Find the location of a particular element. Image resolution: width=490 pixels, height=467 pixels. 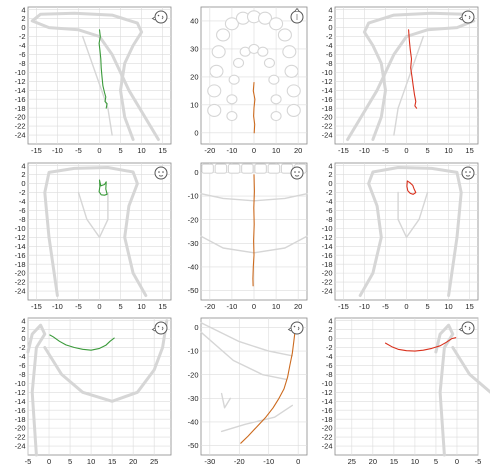

y-tick-label: -14 is located at coordinates (20, 401).